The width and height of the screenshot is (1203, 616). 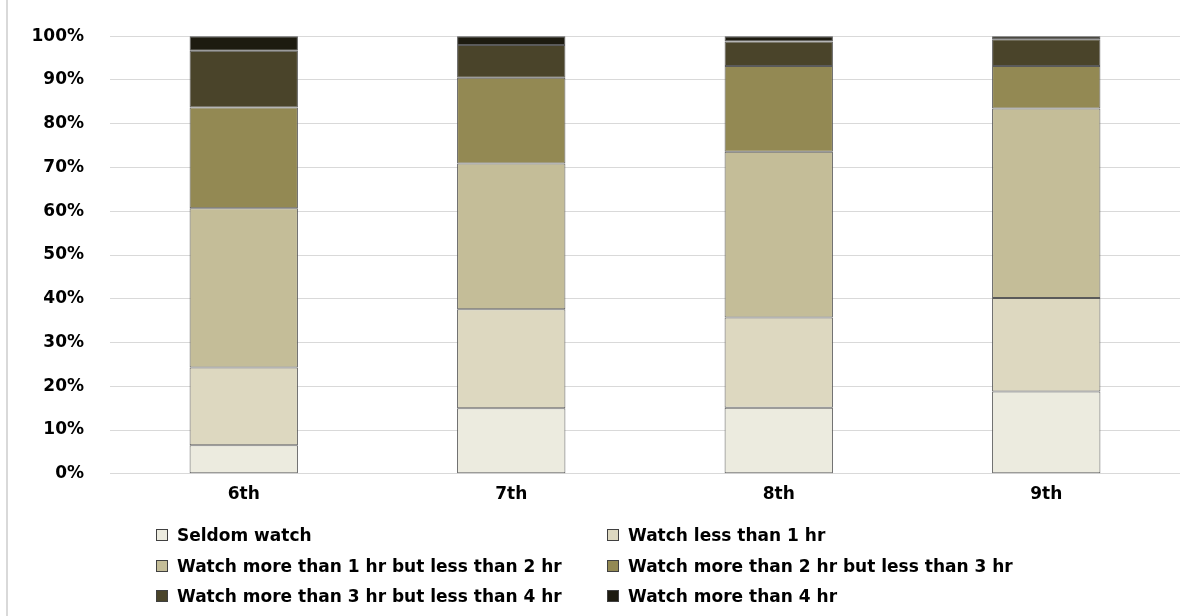 I want to click on y-tick-label: 50%, so click(x=63, y=253).